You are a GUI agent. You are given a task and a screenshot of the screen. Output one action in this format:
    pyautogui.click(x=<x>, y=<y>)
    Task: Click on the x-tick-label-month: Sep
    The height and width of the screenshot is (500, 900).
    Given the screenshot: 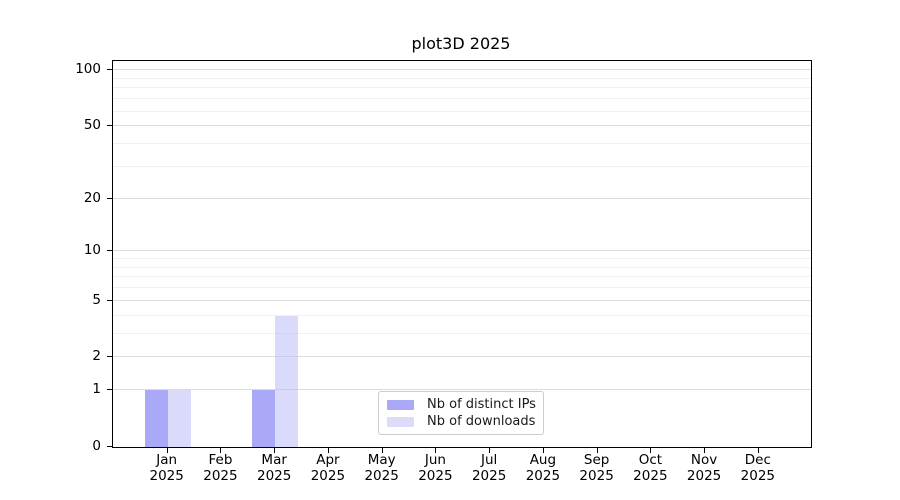 What is the action you would take?
    pyautogui.click(x=596, y=460)
    